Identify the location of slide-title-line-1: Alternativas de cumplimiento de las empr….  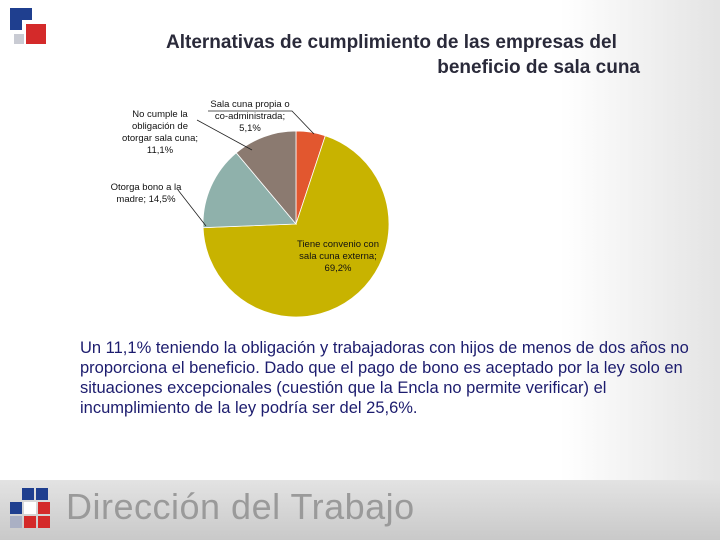
(391, 42).